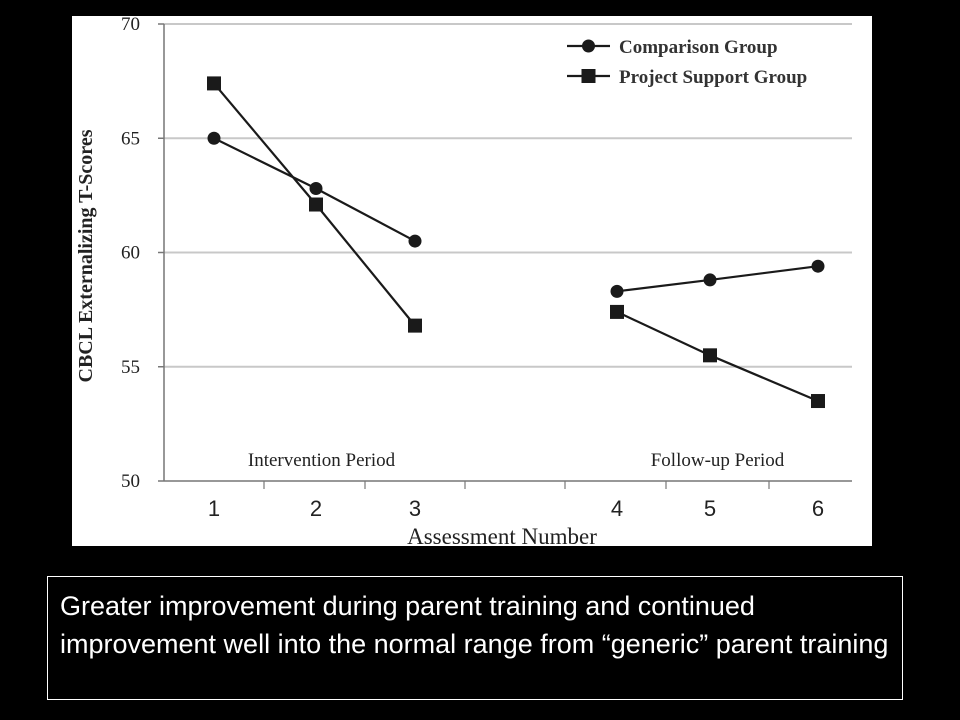 The height and width of the screenshot is (720, 960). What do you see at coordinates (415, 508) in the screenshot?
I see `x-tick-label-3: 3` at bounding box center [415, 508].